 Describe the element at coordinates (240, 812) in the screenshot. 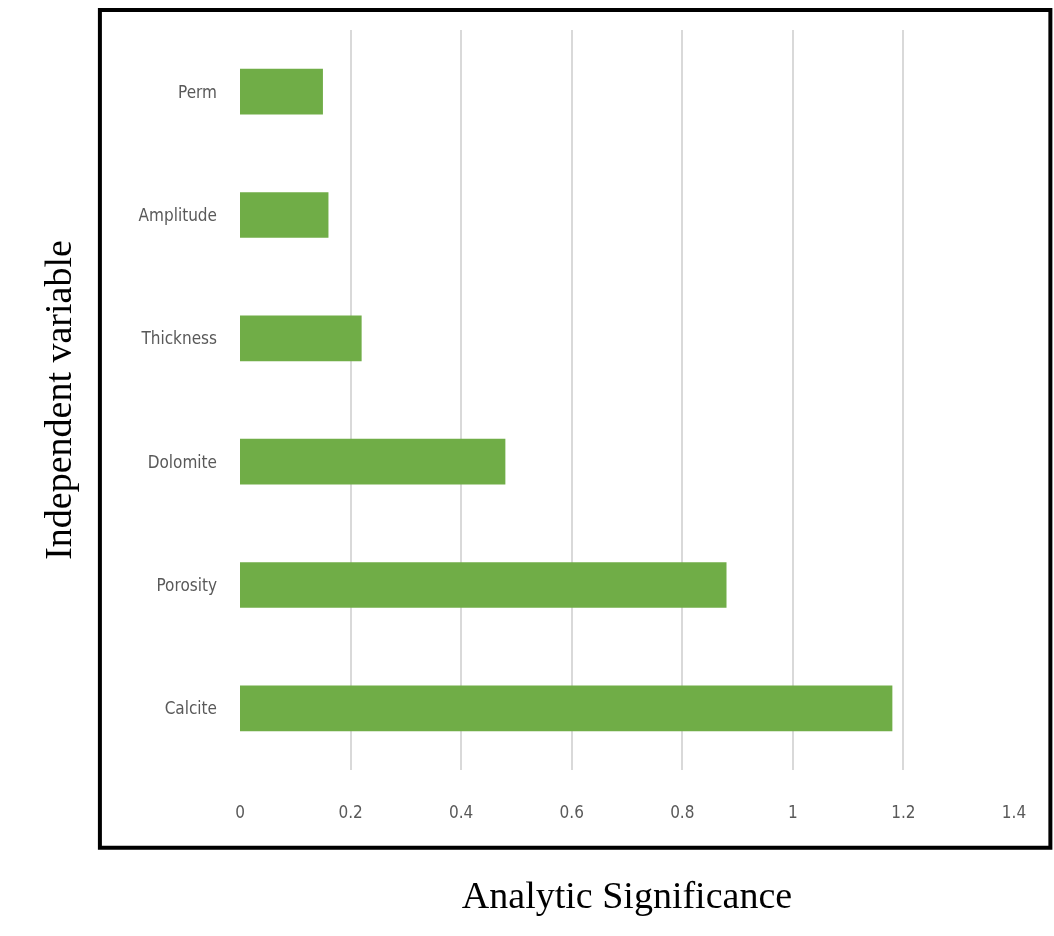

I see `x-tick-label: 0` at that location.